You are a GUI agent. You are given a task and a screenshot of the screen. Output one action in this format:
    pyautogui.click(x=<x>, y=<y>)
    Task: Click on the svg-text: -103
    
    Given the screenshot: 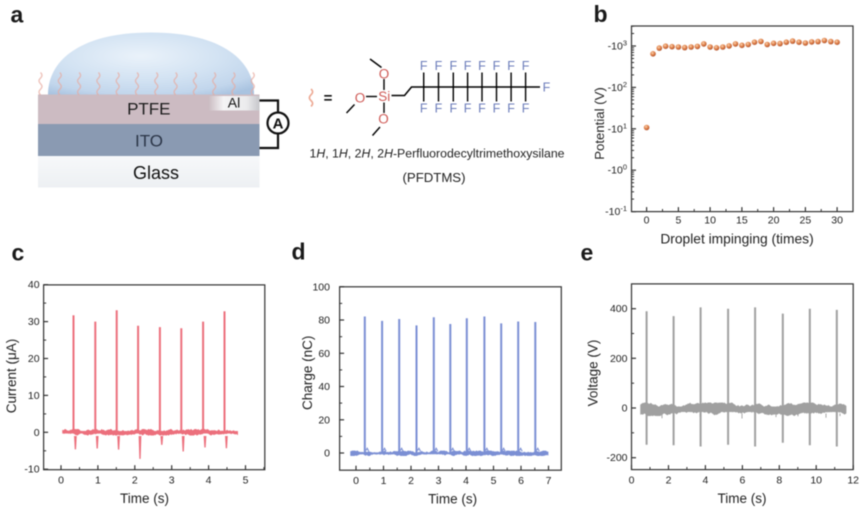 What is the action you would take?
    pyautogui.click(x=617, y=46)
    